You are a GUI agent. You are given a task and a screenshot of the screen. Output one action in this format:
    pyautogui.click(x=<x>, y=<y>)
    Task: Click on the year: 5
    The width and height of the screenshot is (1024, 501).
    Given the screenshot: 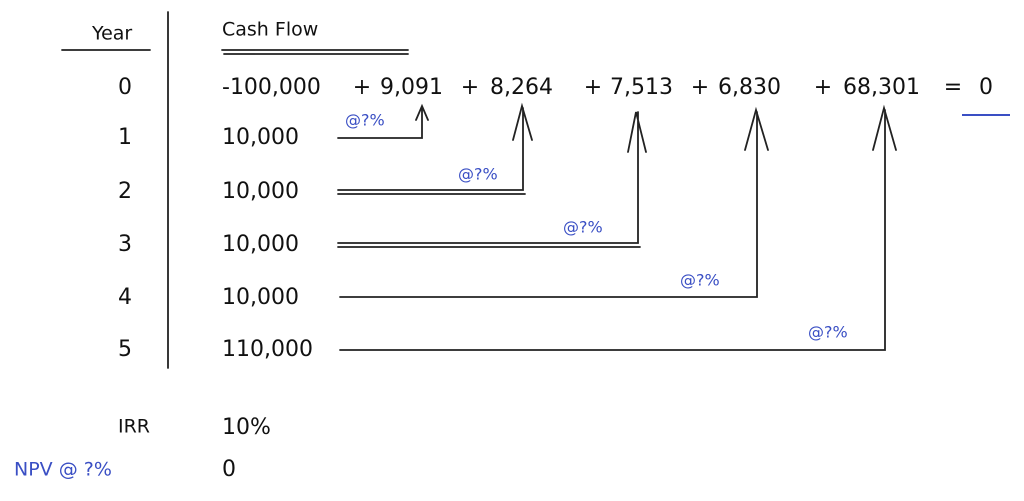 What is the action you would take?
    pyautogui.click(x=125, y=349)
    